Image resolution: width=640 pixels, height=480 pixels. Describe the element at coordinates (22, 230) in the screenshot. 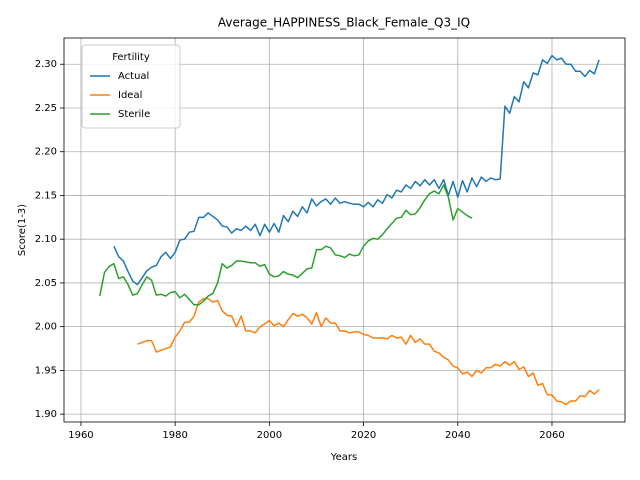

I see `y-axis-label: Score(1-3)` at that location.